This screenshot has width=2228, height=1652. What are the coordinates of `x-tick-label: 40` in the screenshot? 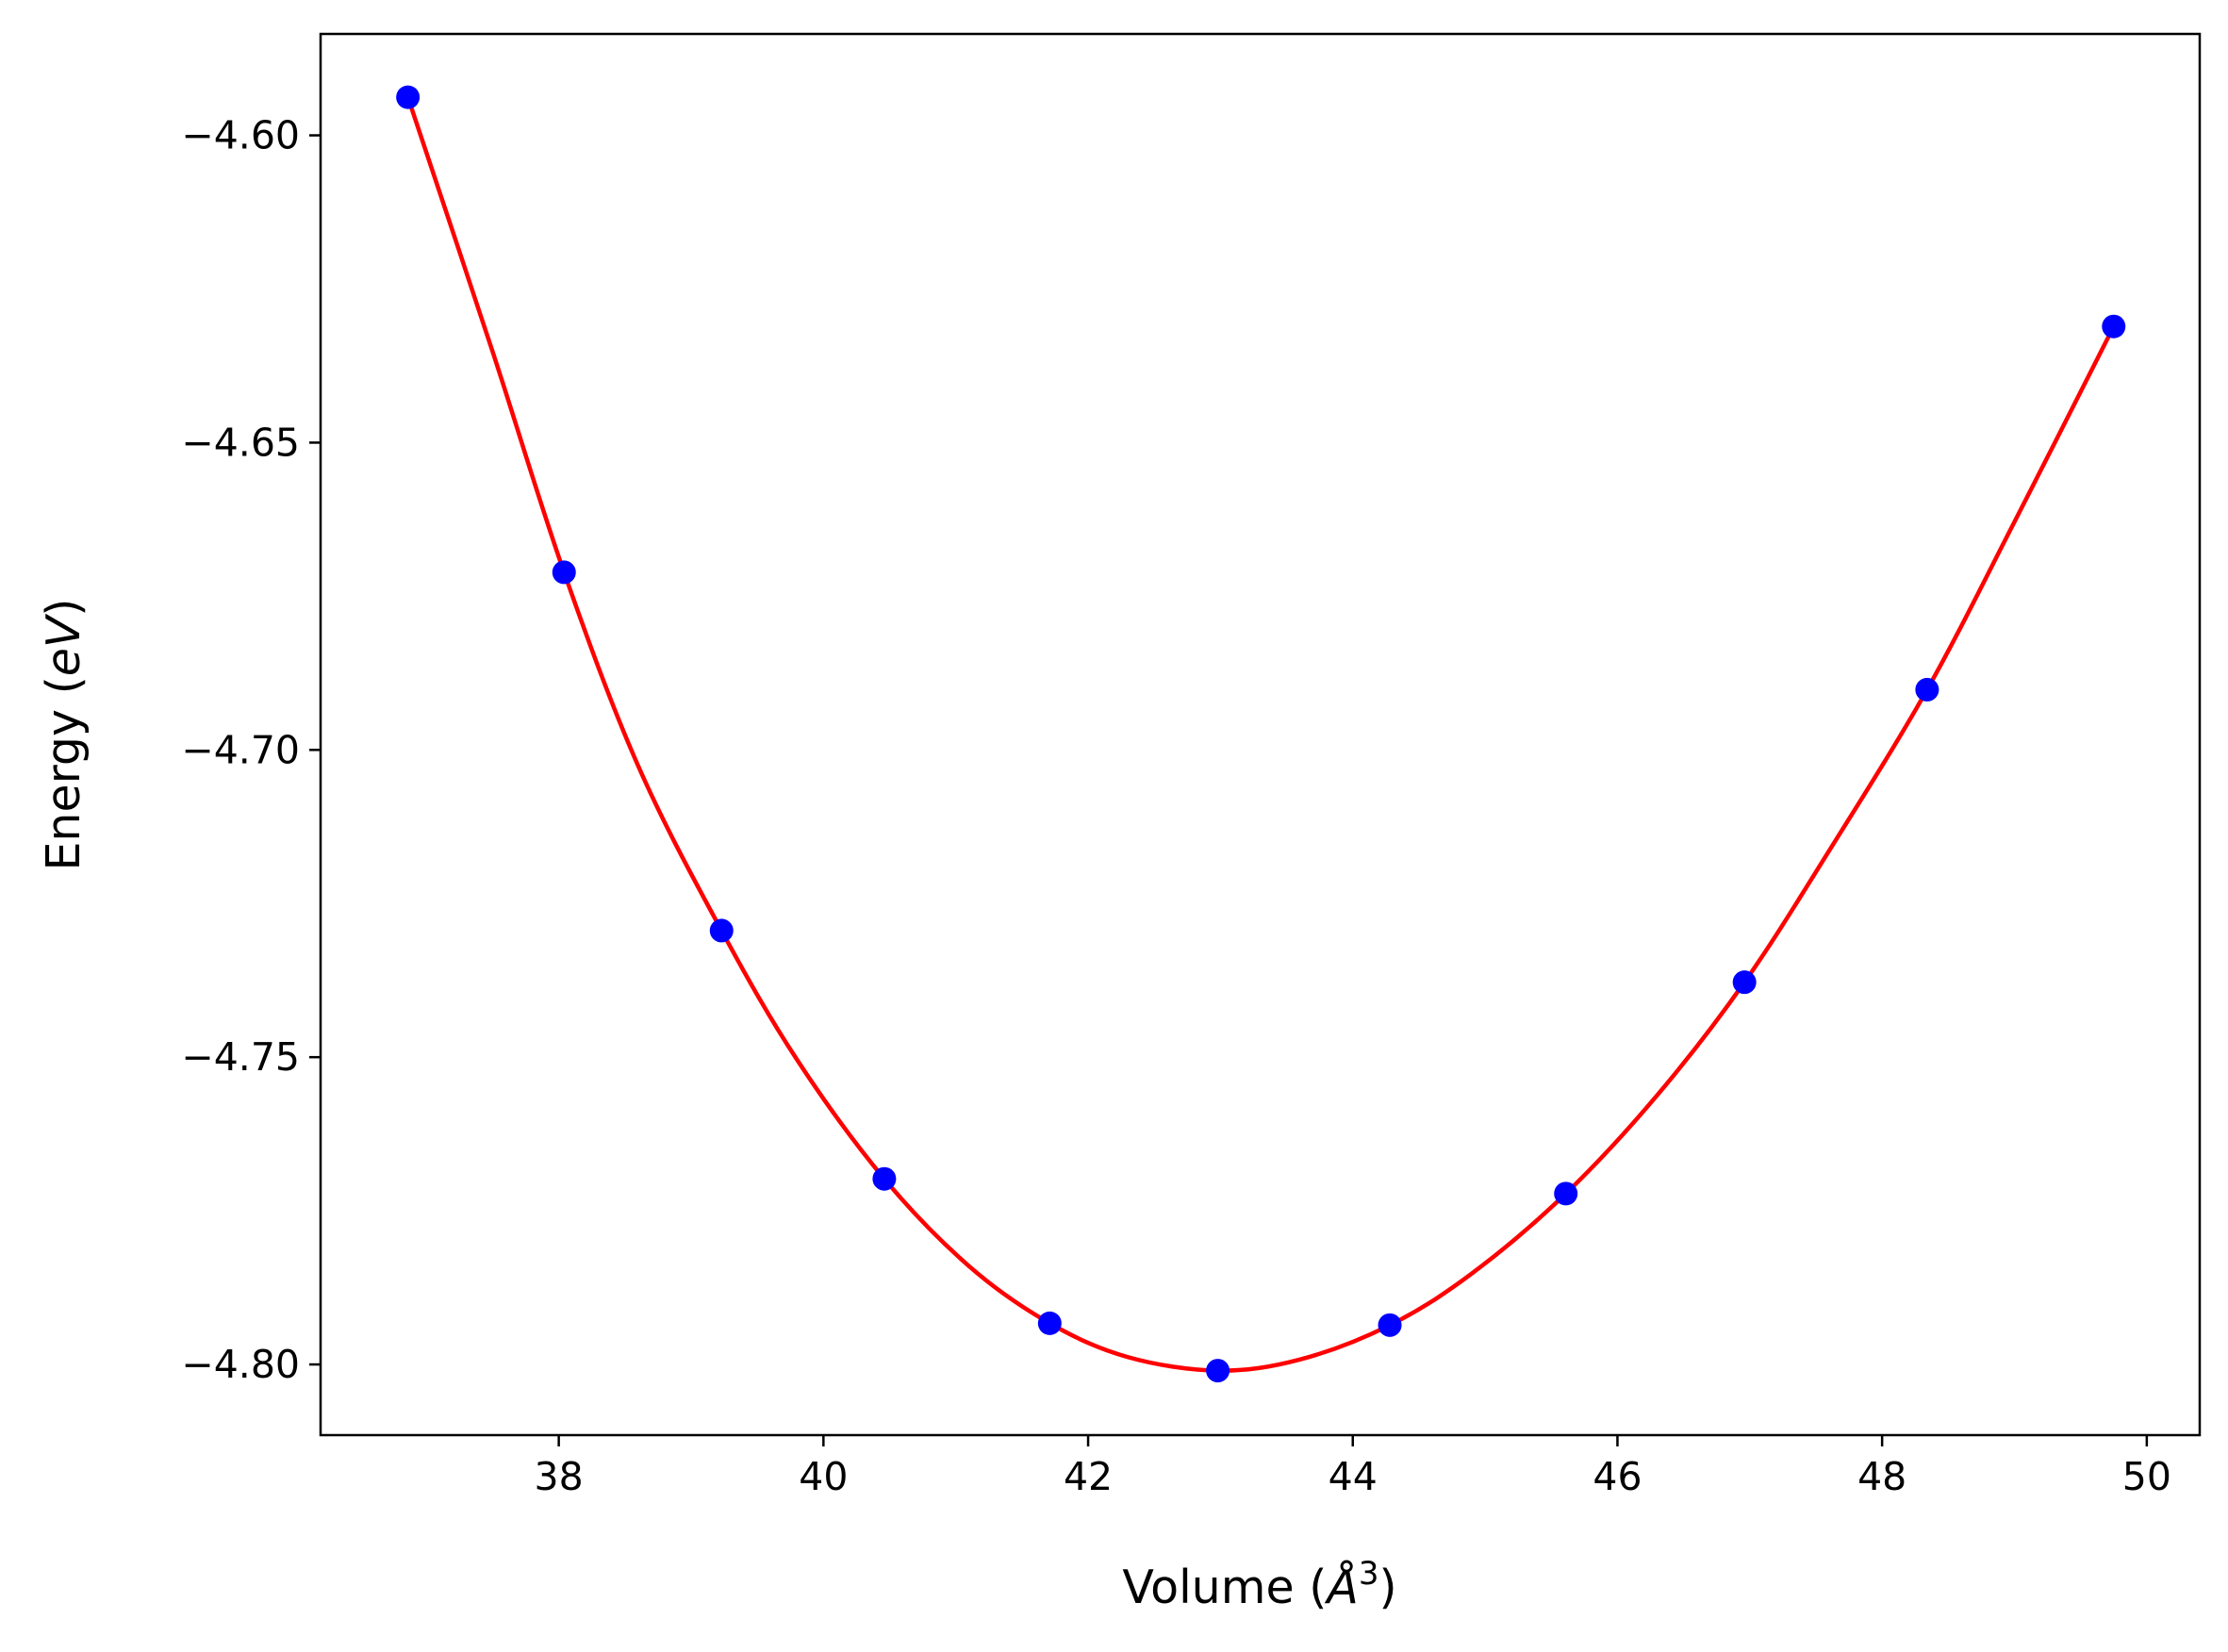 It's located at (823, 1476).